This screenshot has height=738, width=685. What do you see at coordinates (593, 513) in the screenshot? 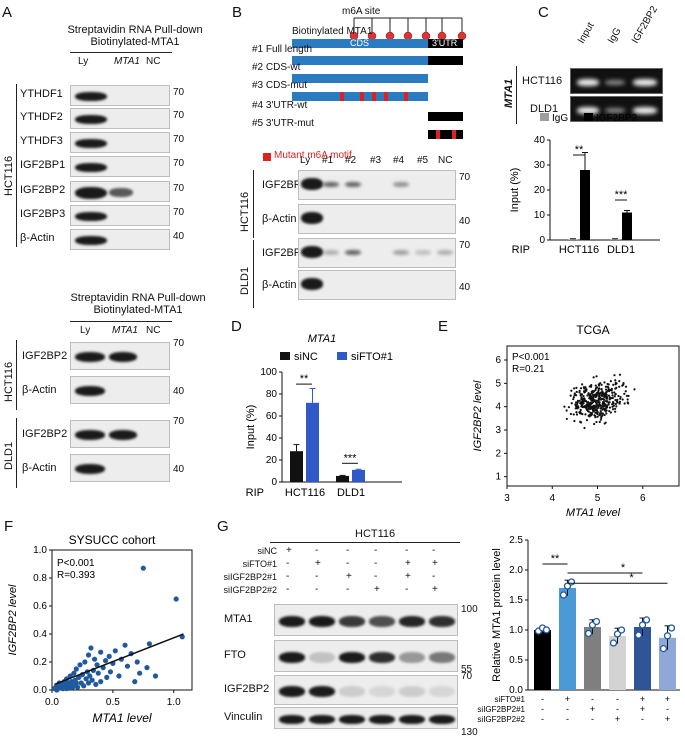
I see `e-x-label: MTA1 level` at bounding box center [593, 513].